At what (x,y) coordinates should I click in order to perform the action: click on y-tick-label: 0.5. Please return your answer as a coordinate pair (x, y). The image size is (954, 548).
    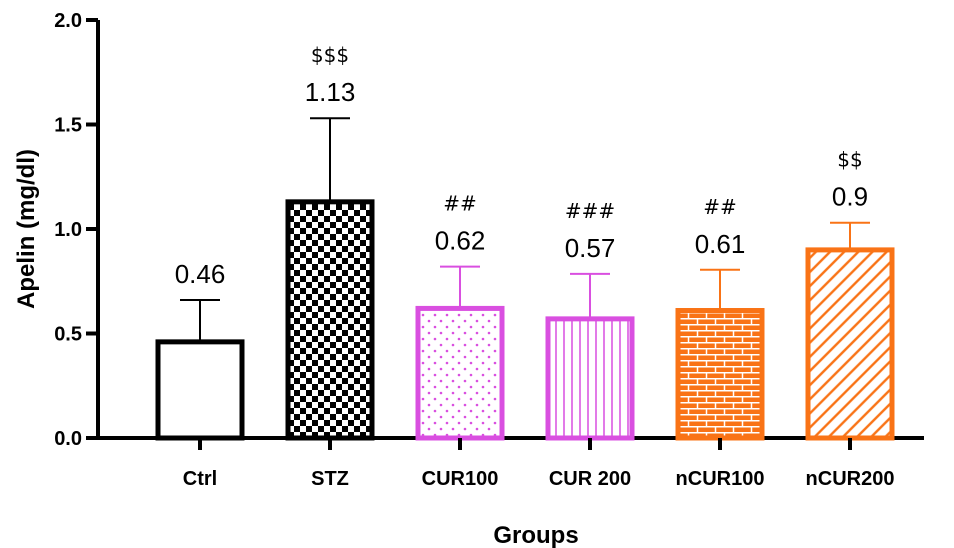
    Looking at the image, I should click on (68, 335).